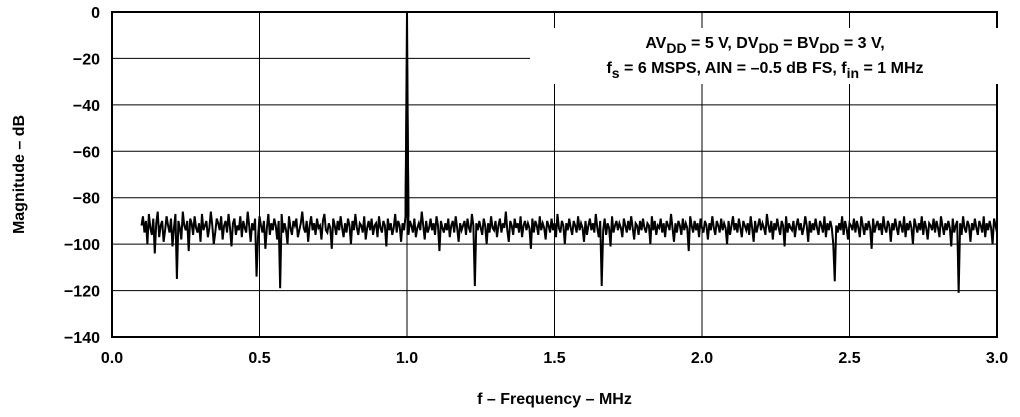 This screenshot has height=417, width=1020. Describe the element at coordinates (861, 43) in the screenshot. I see `annotation-text: = 3 V,` at that location.